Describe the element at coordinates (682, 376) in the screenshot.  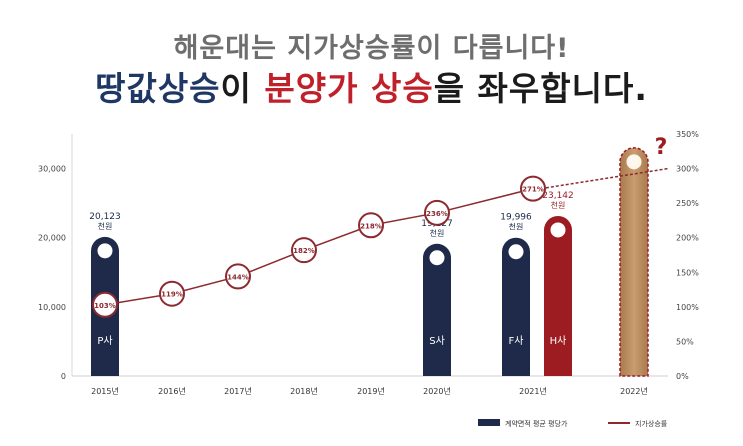
I see `right-axis-tick: 0%` at that location.